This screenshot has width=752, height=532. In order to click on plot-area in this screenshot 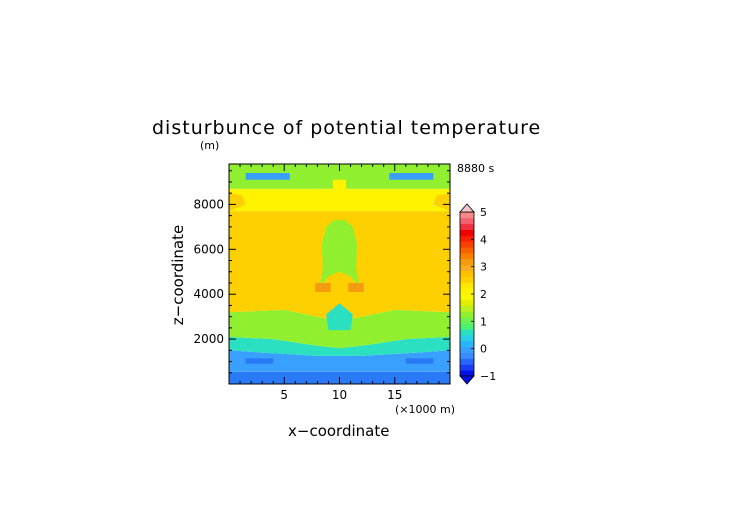, I will do `click(339, 274)`.